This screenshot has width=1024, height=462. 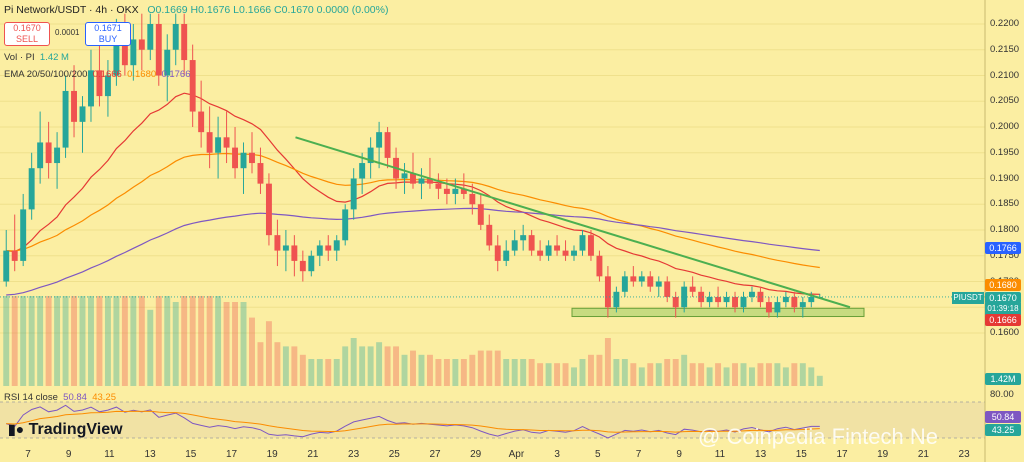 I want to click on price-tick-label: 0.1800, so click(x=1005, y=229).